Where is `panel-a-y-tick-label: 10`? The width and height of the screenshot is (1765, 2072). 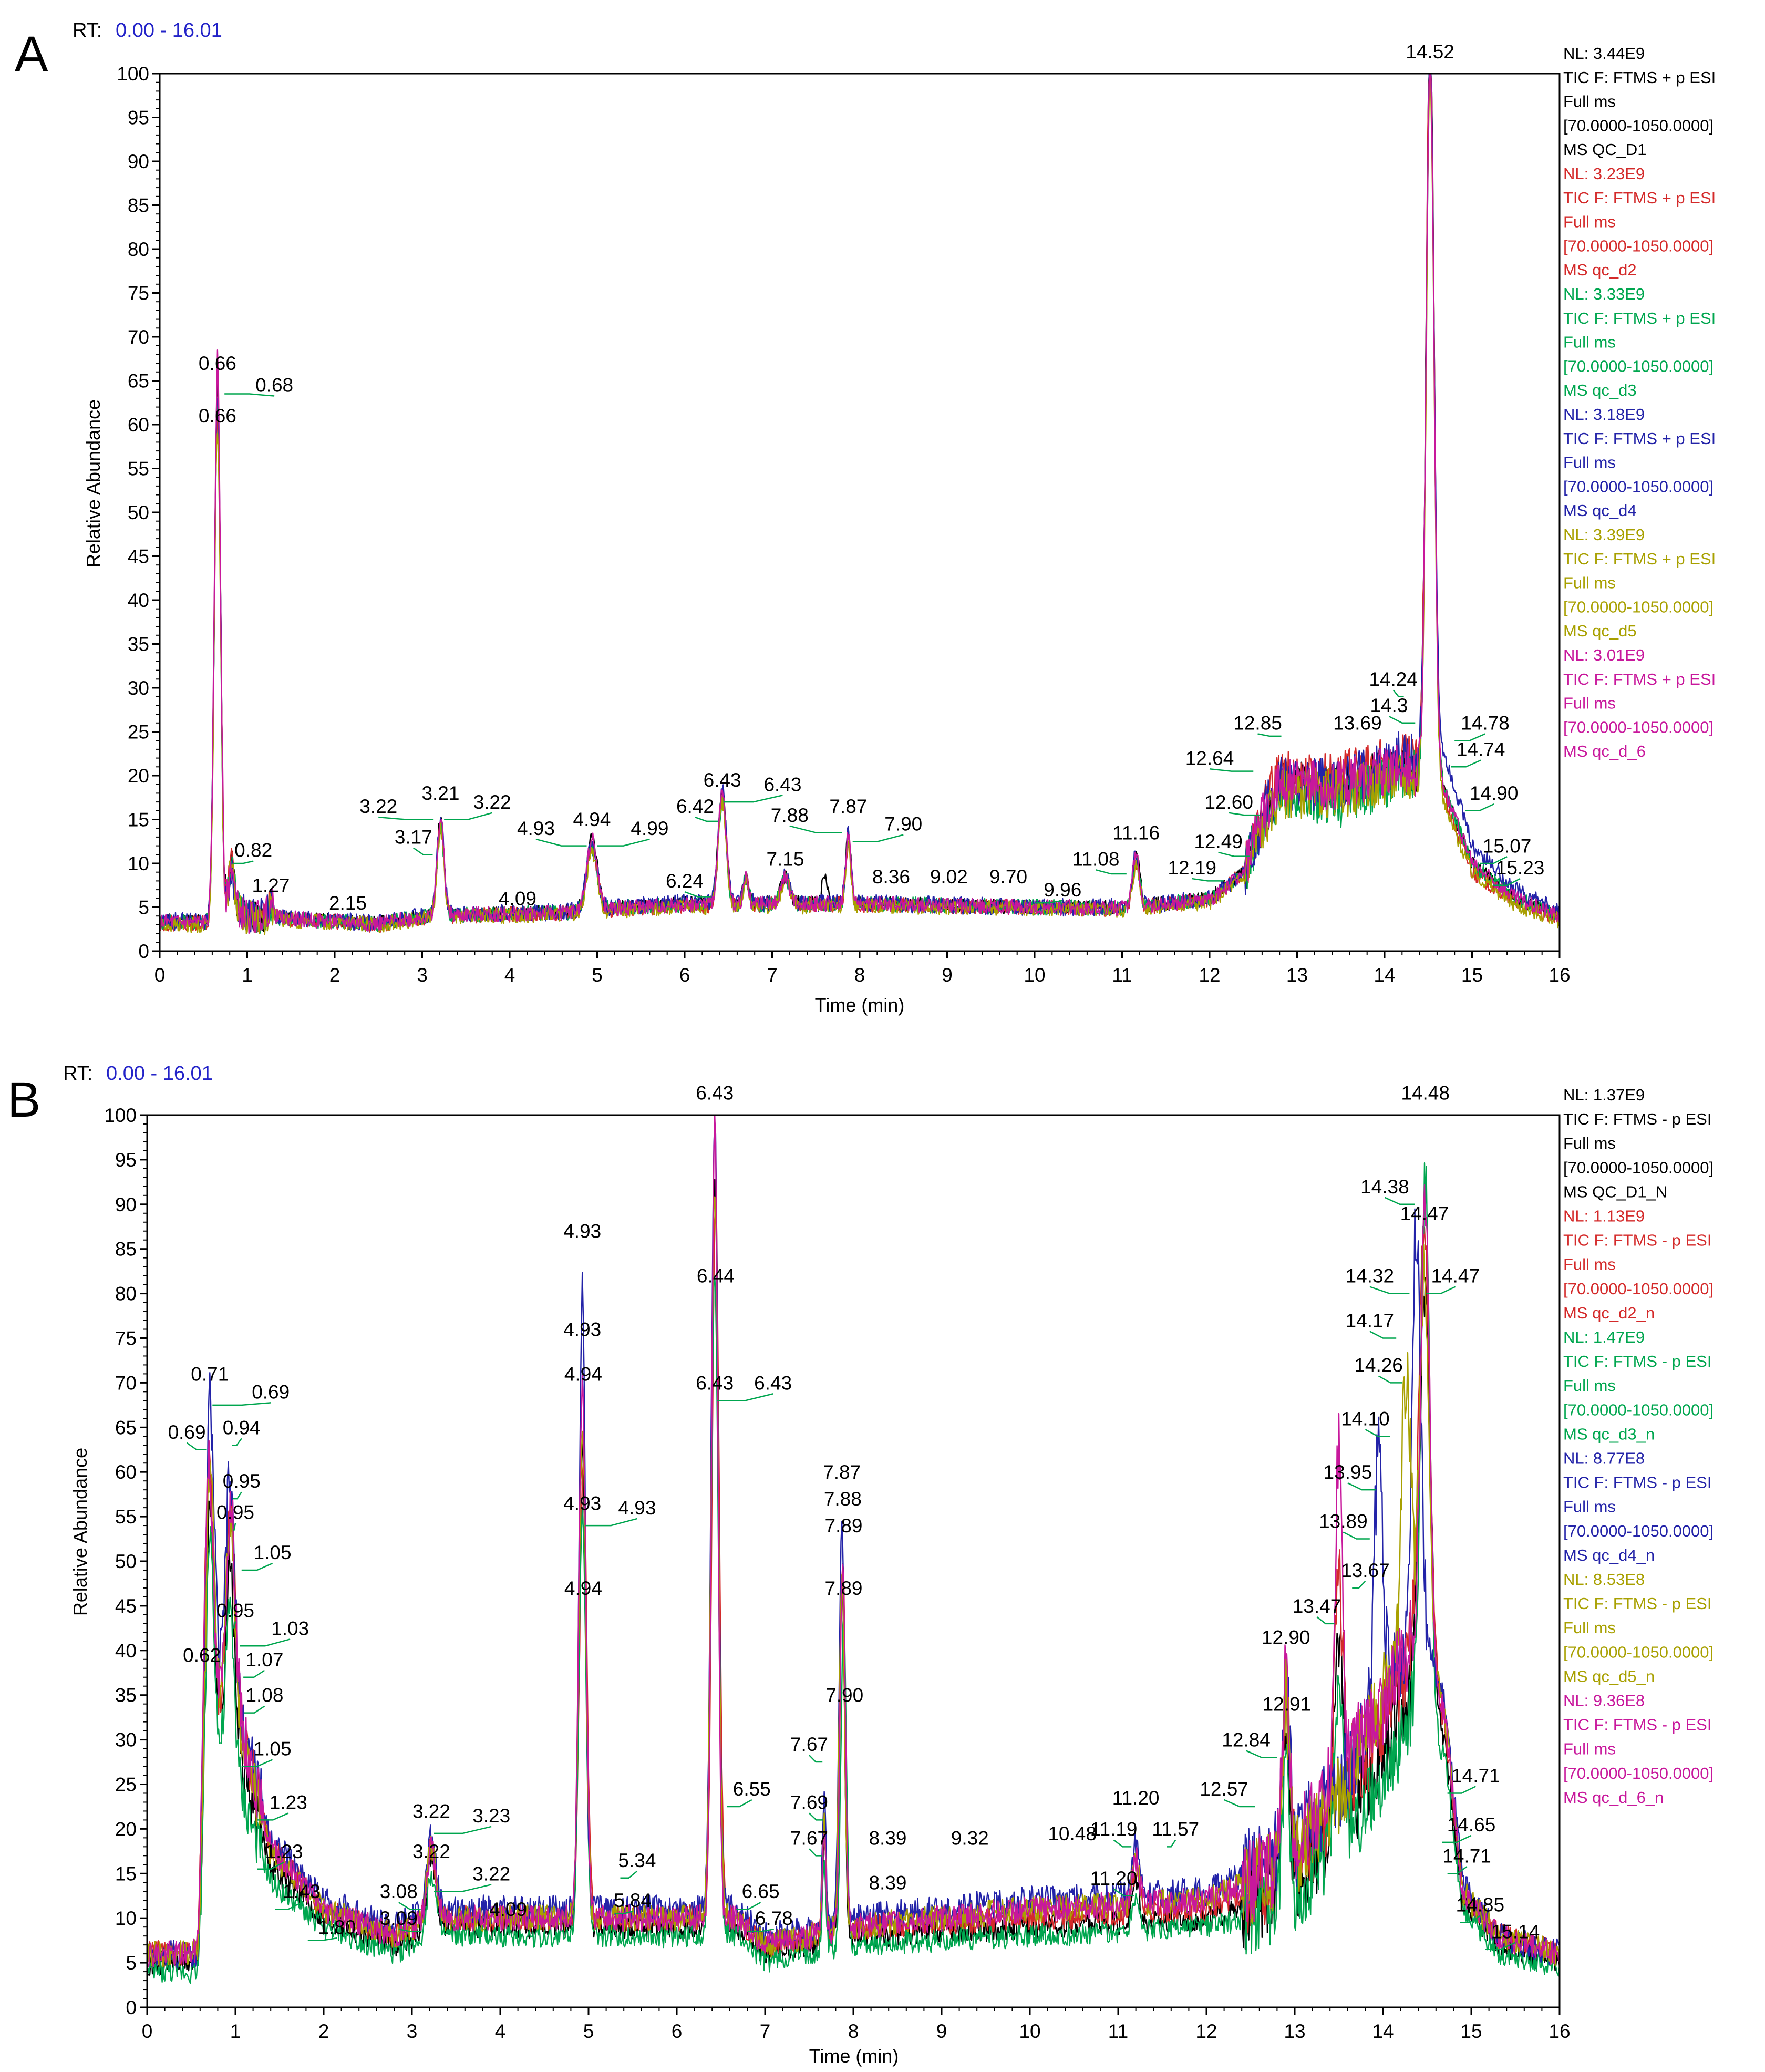
panel-a-y-tick-label: 10 is located at coordinates (138, 863).